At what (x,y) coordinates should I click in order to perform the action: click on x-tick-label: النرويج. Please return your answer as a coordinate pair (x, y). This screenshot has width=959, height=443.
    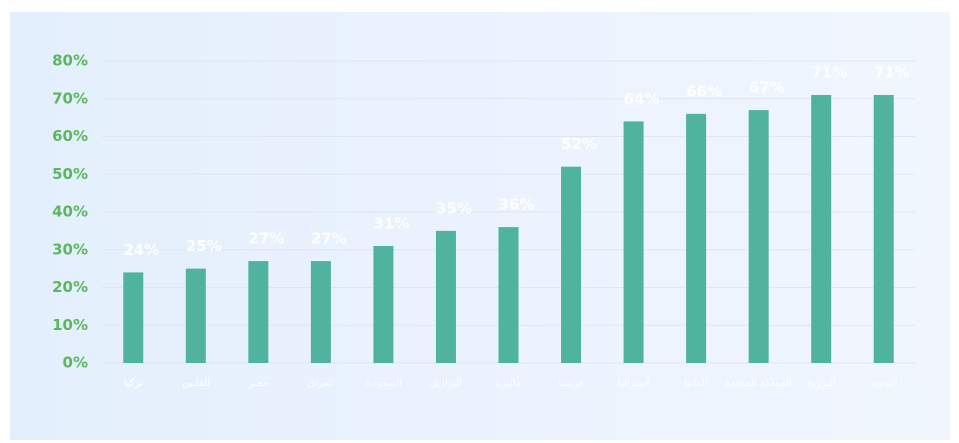
    Looking at the image, I should click on (821, 383).